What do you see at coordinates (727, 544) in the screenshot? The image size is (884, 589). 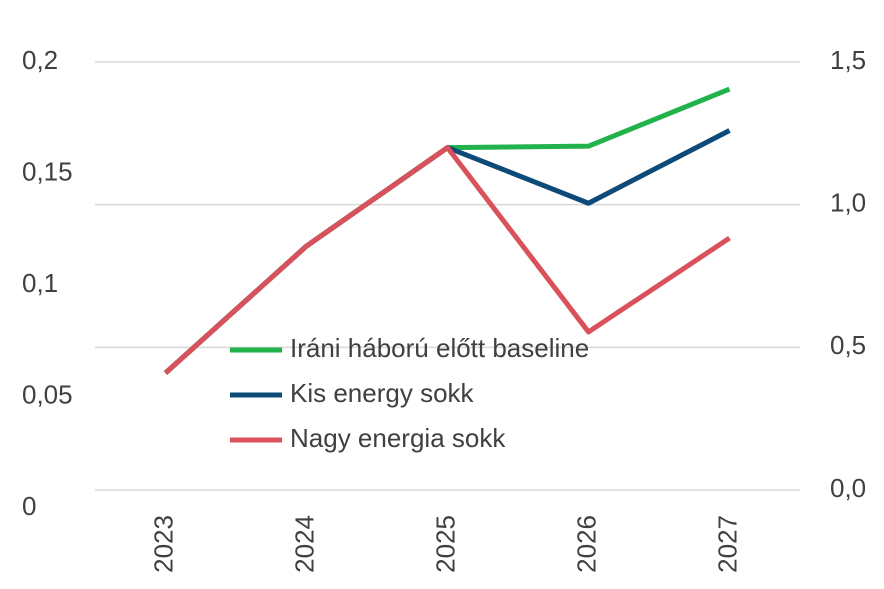 I see `x-tick-label: 2027` at bounding box center [727, 544].